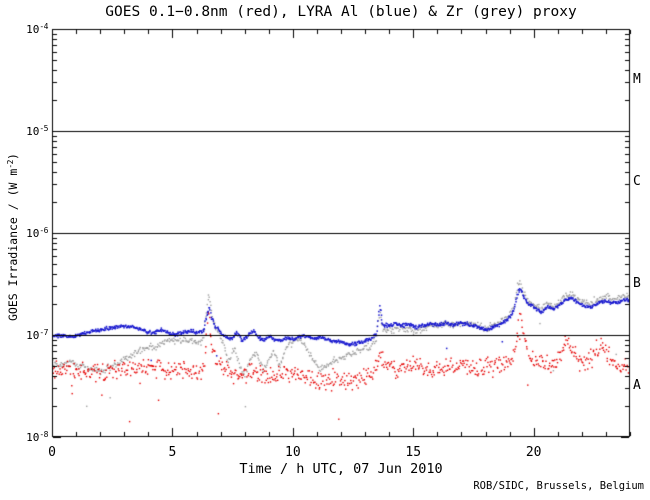  I want to click on x-tick-label: 10, so click(293, 452).